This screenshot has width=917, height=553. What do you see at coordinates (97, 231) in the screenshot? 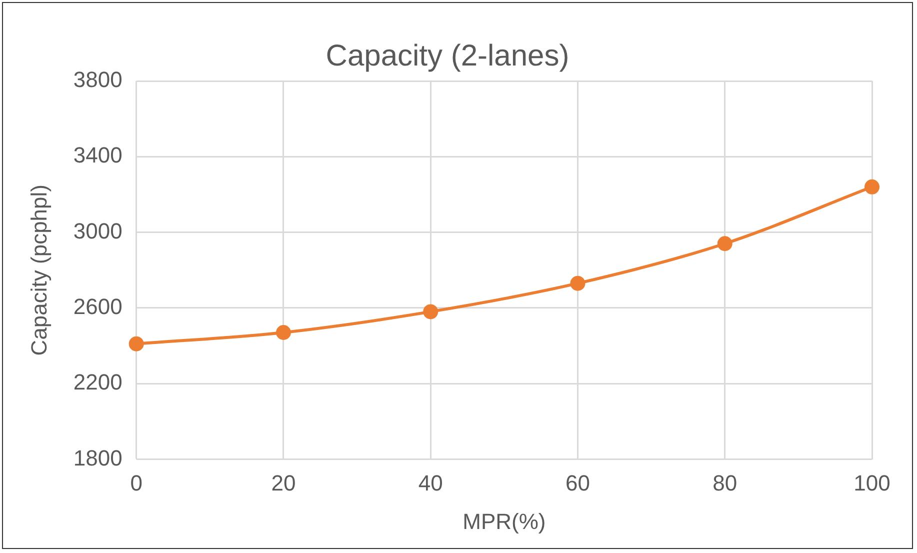
I see `y-tick-label: 3000` at bounding box center [97, 231].